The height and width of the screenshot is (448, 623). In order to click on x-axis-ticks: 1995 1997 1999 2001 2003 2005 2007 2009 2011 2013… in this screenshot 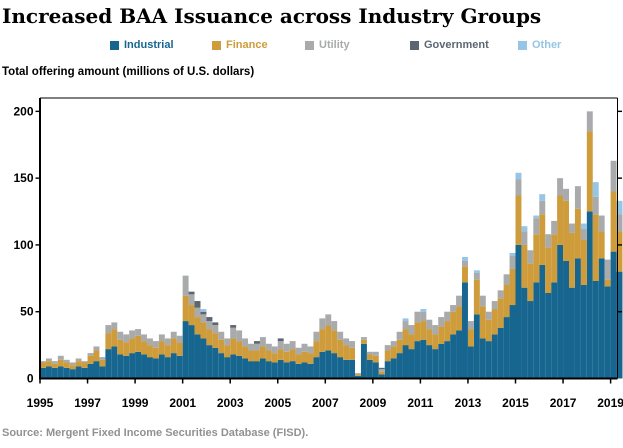, I will do `click(325, 394)`.